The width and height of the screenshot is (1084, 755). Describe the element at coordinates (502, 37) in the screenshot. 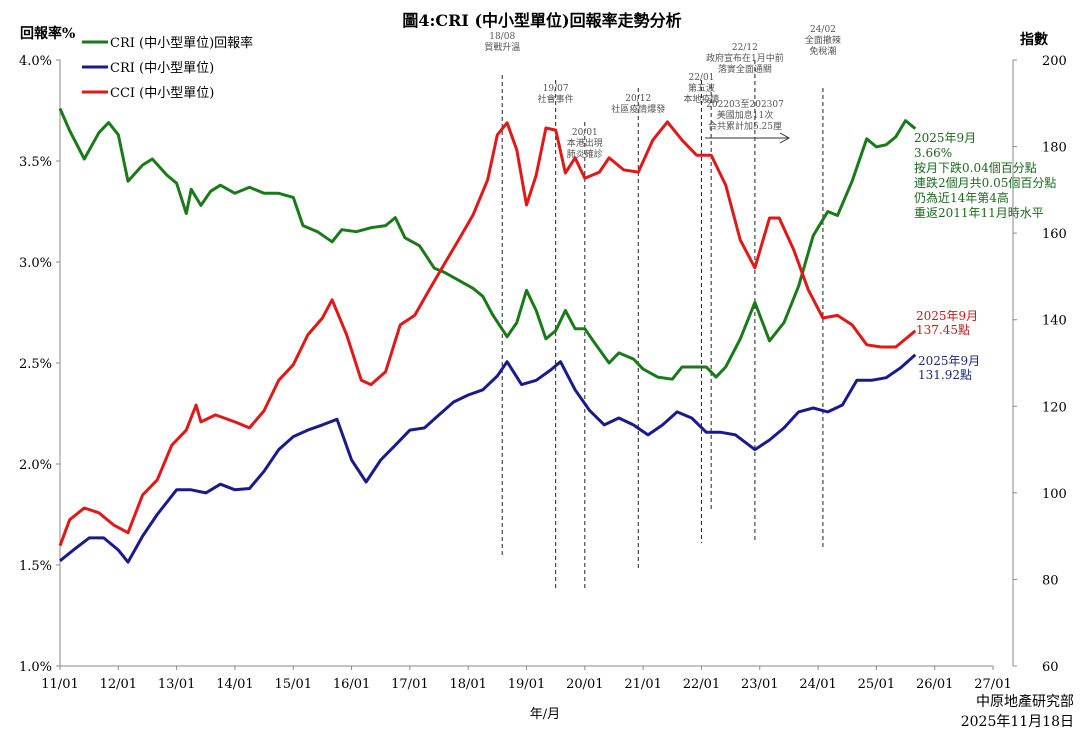

I see `event-label: 18/08` at that location.